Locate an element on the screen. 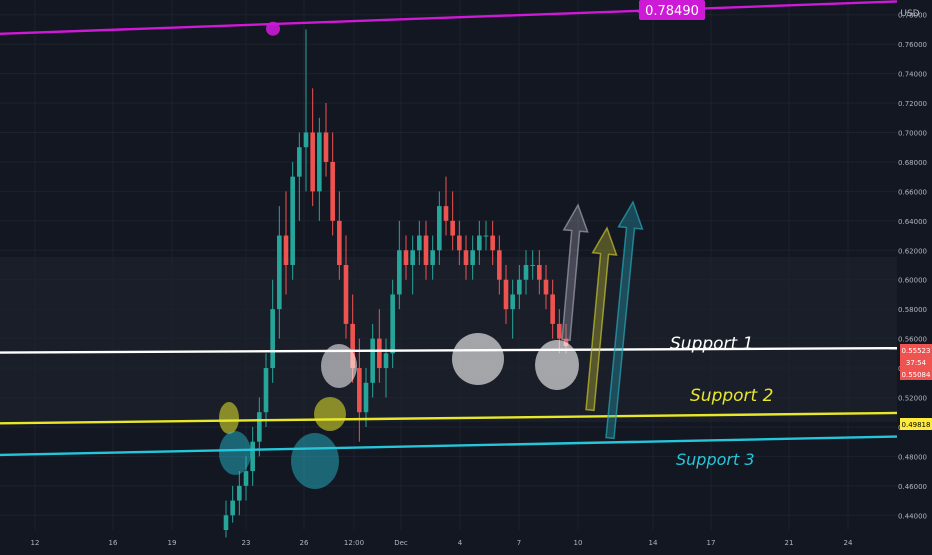  resistance-line is located at coordinates (449, 18).